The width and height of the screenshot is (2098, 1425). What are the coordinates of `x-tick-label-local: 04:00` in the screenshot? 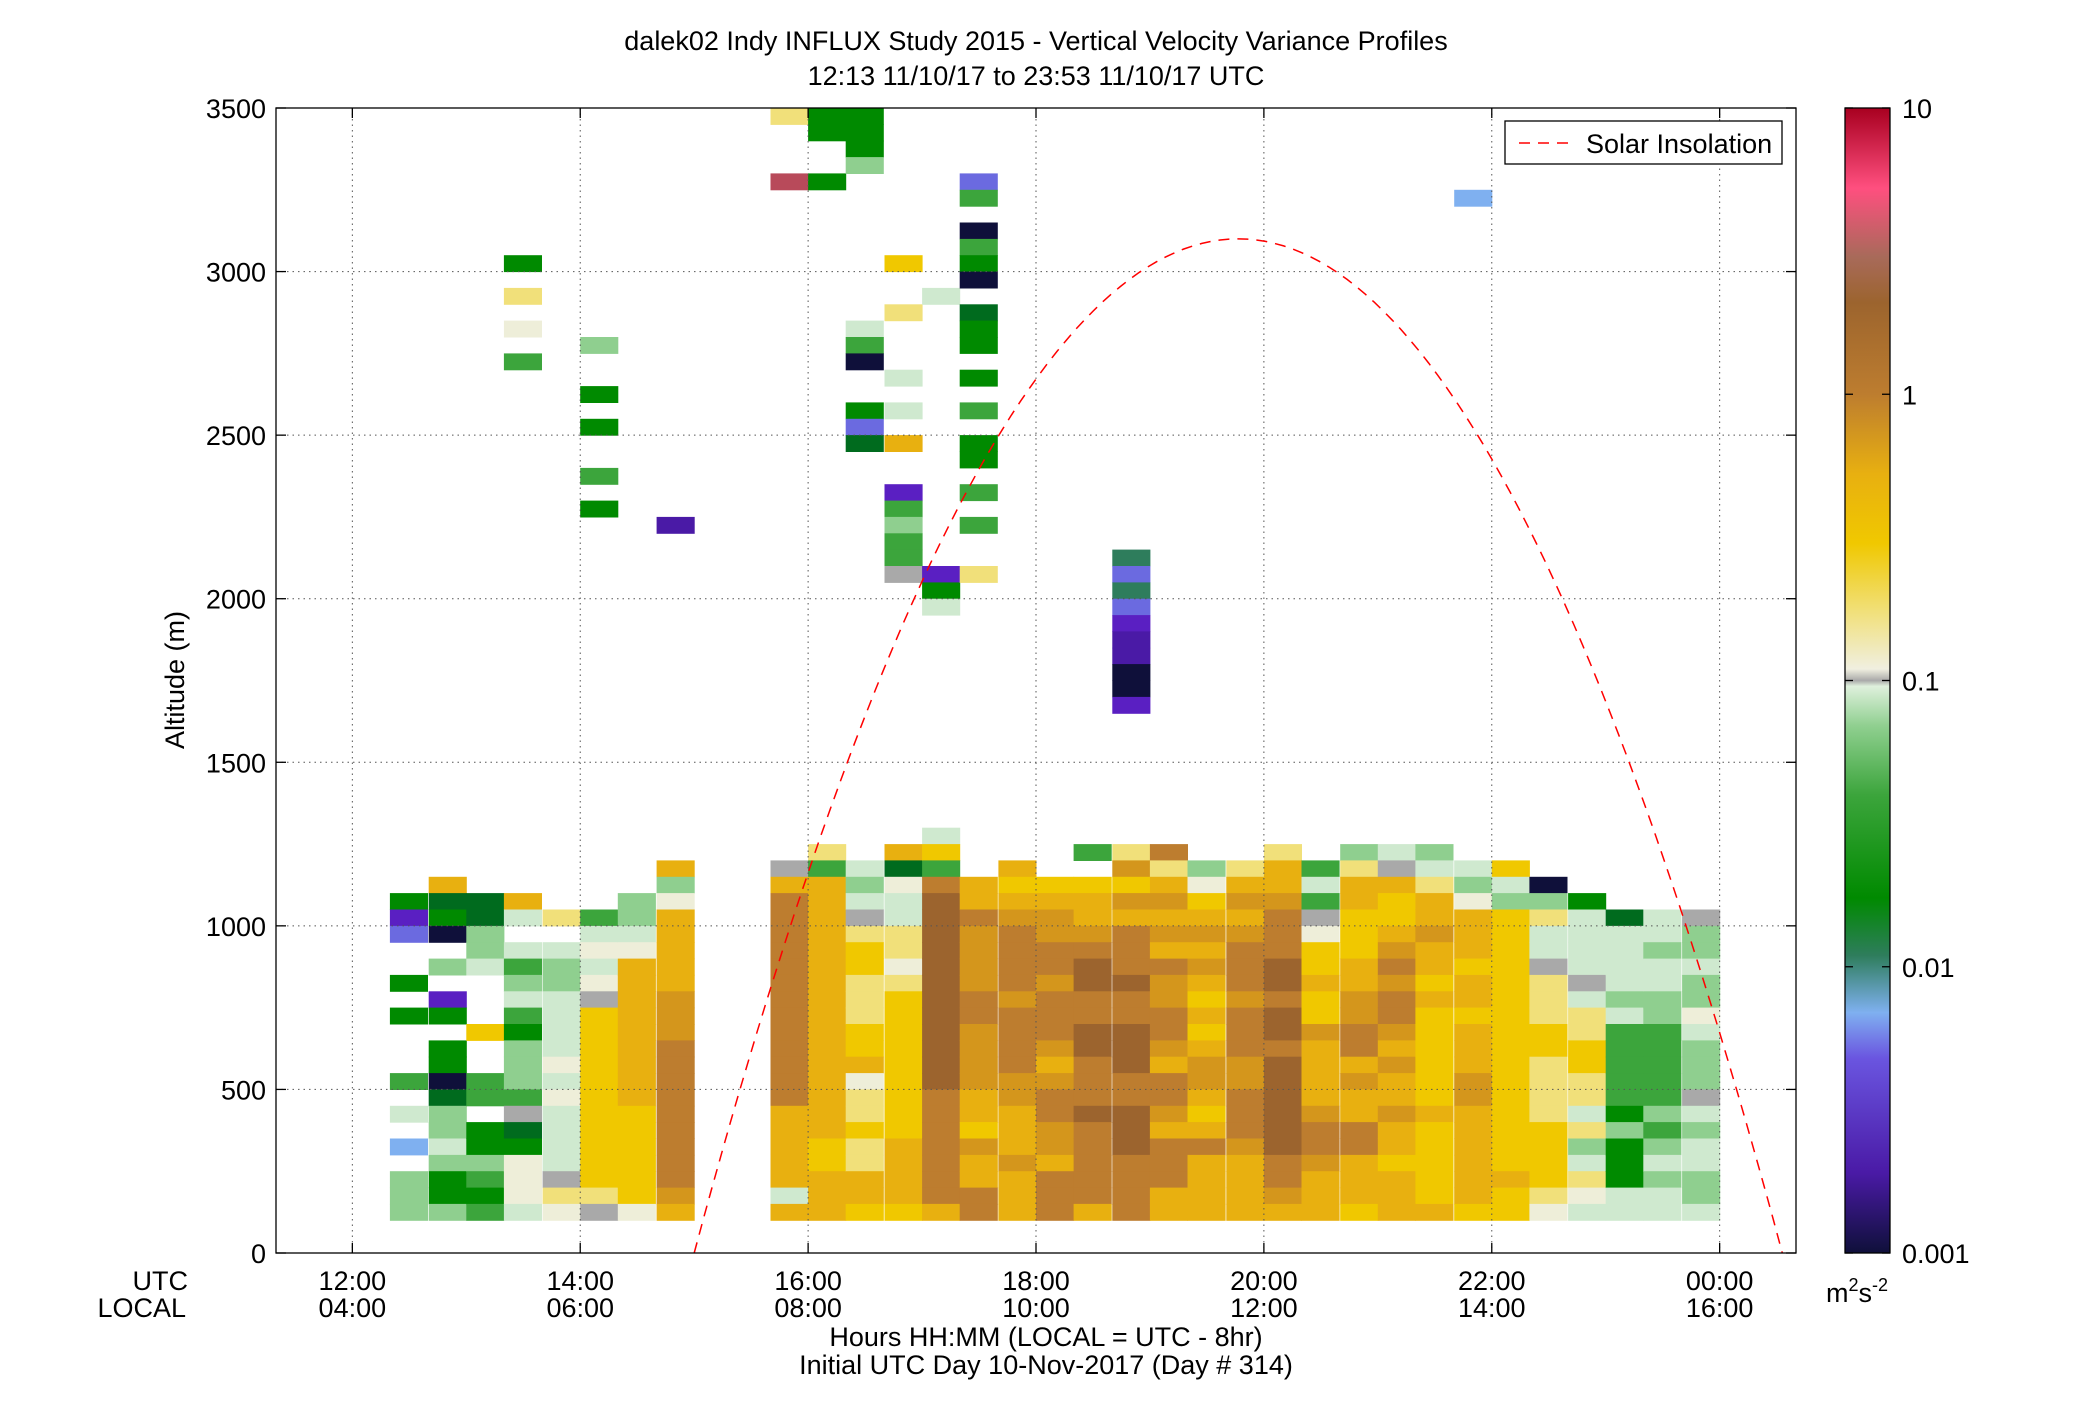 It's located at (353, 1308).